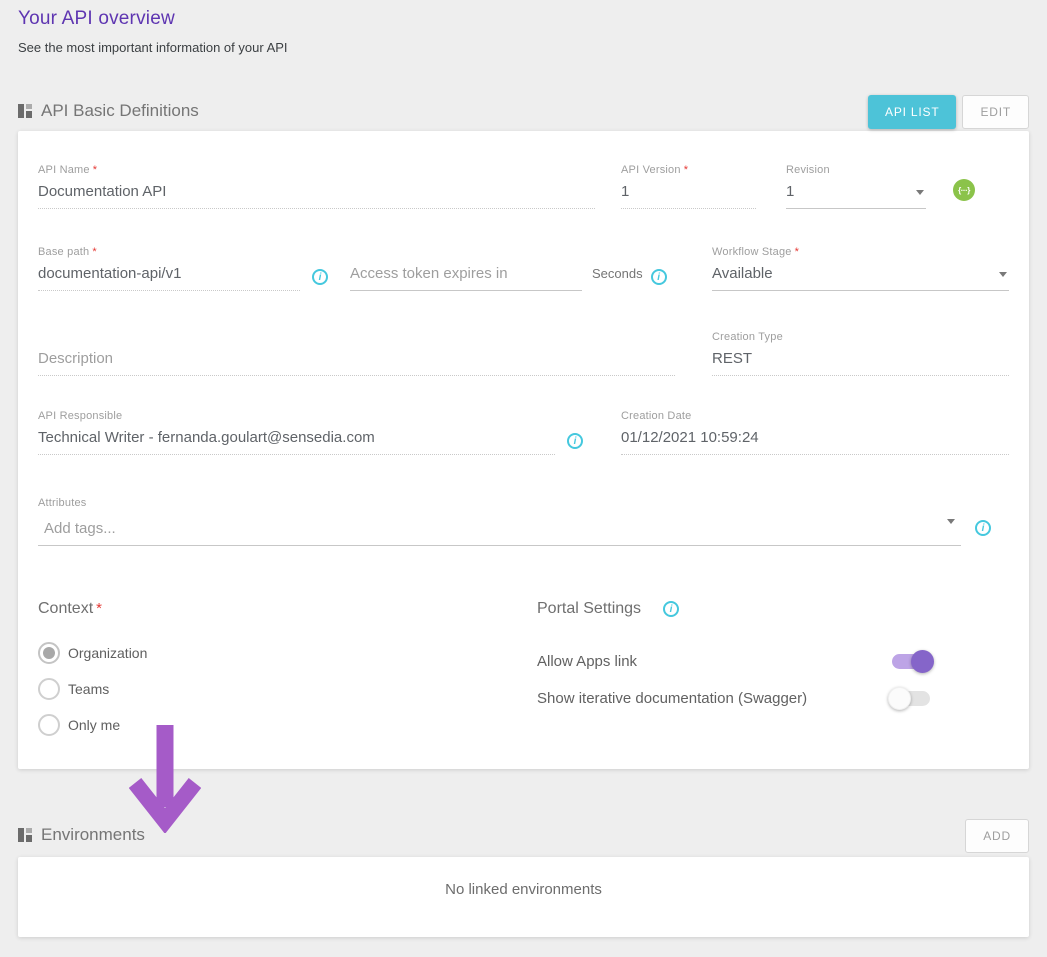  I want to click on base-path-field: Base path * documentation-api/v1, so click(169, 268).